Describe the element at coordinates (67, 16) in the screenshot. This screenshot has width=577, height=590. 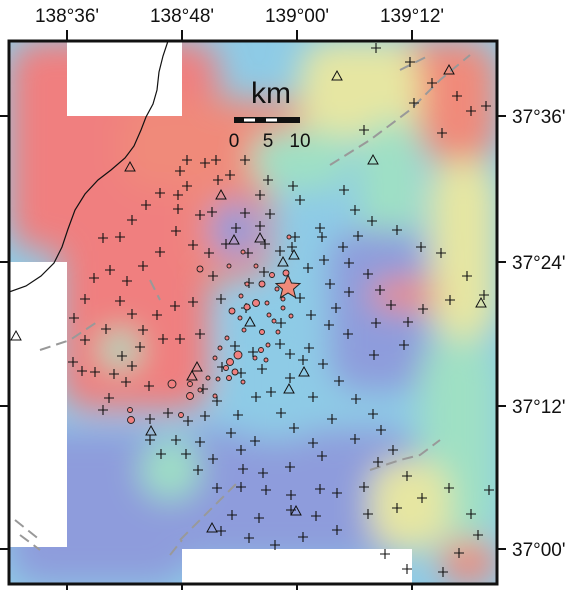
I see `longitude-label-1: 138°36'` at that location.